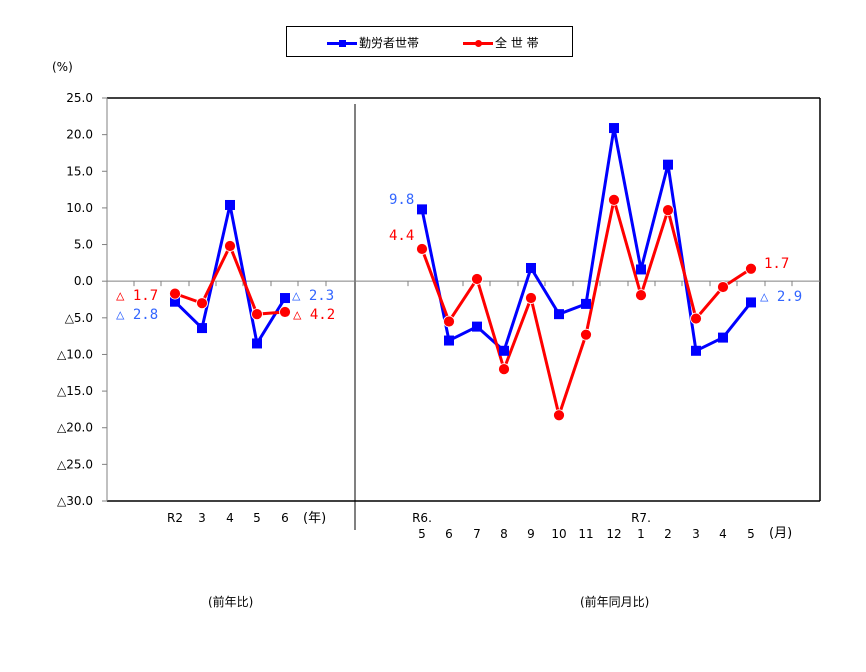 This screenshot has width=866, height=672. Describe the element at coordinates (75, 464) in the screenshot. I see `y-tick-label: △25.0` at that location.